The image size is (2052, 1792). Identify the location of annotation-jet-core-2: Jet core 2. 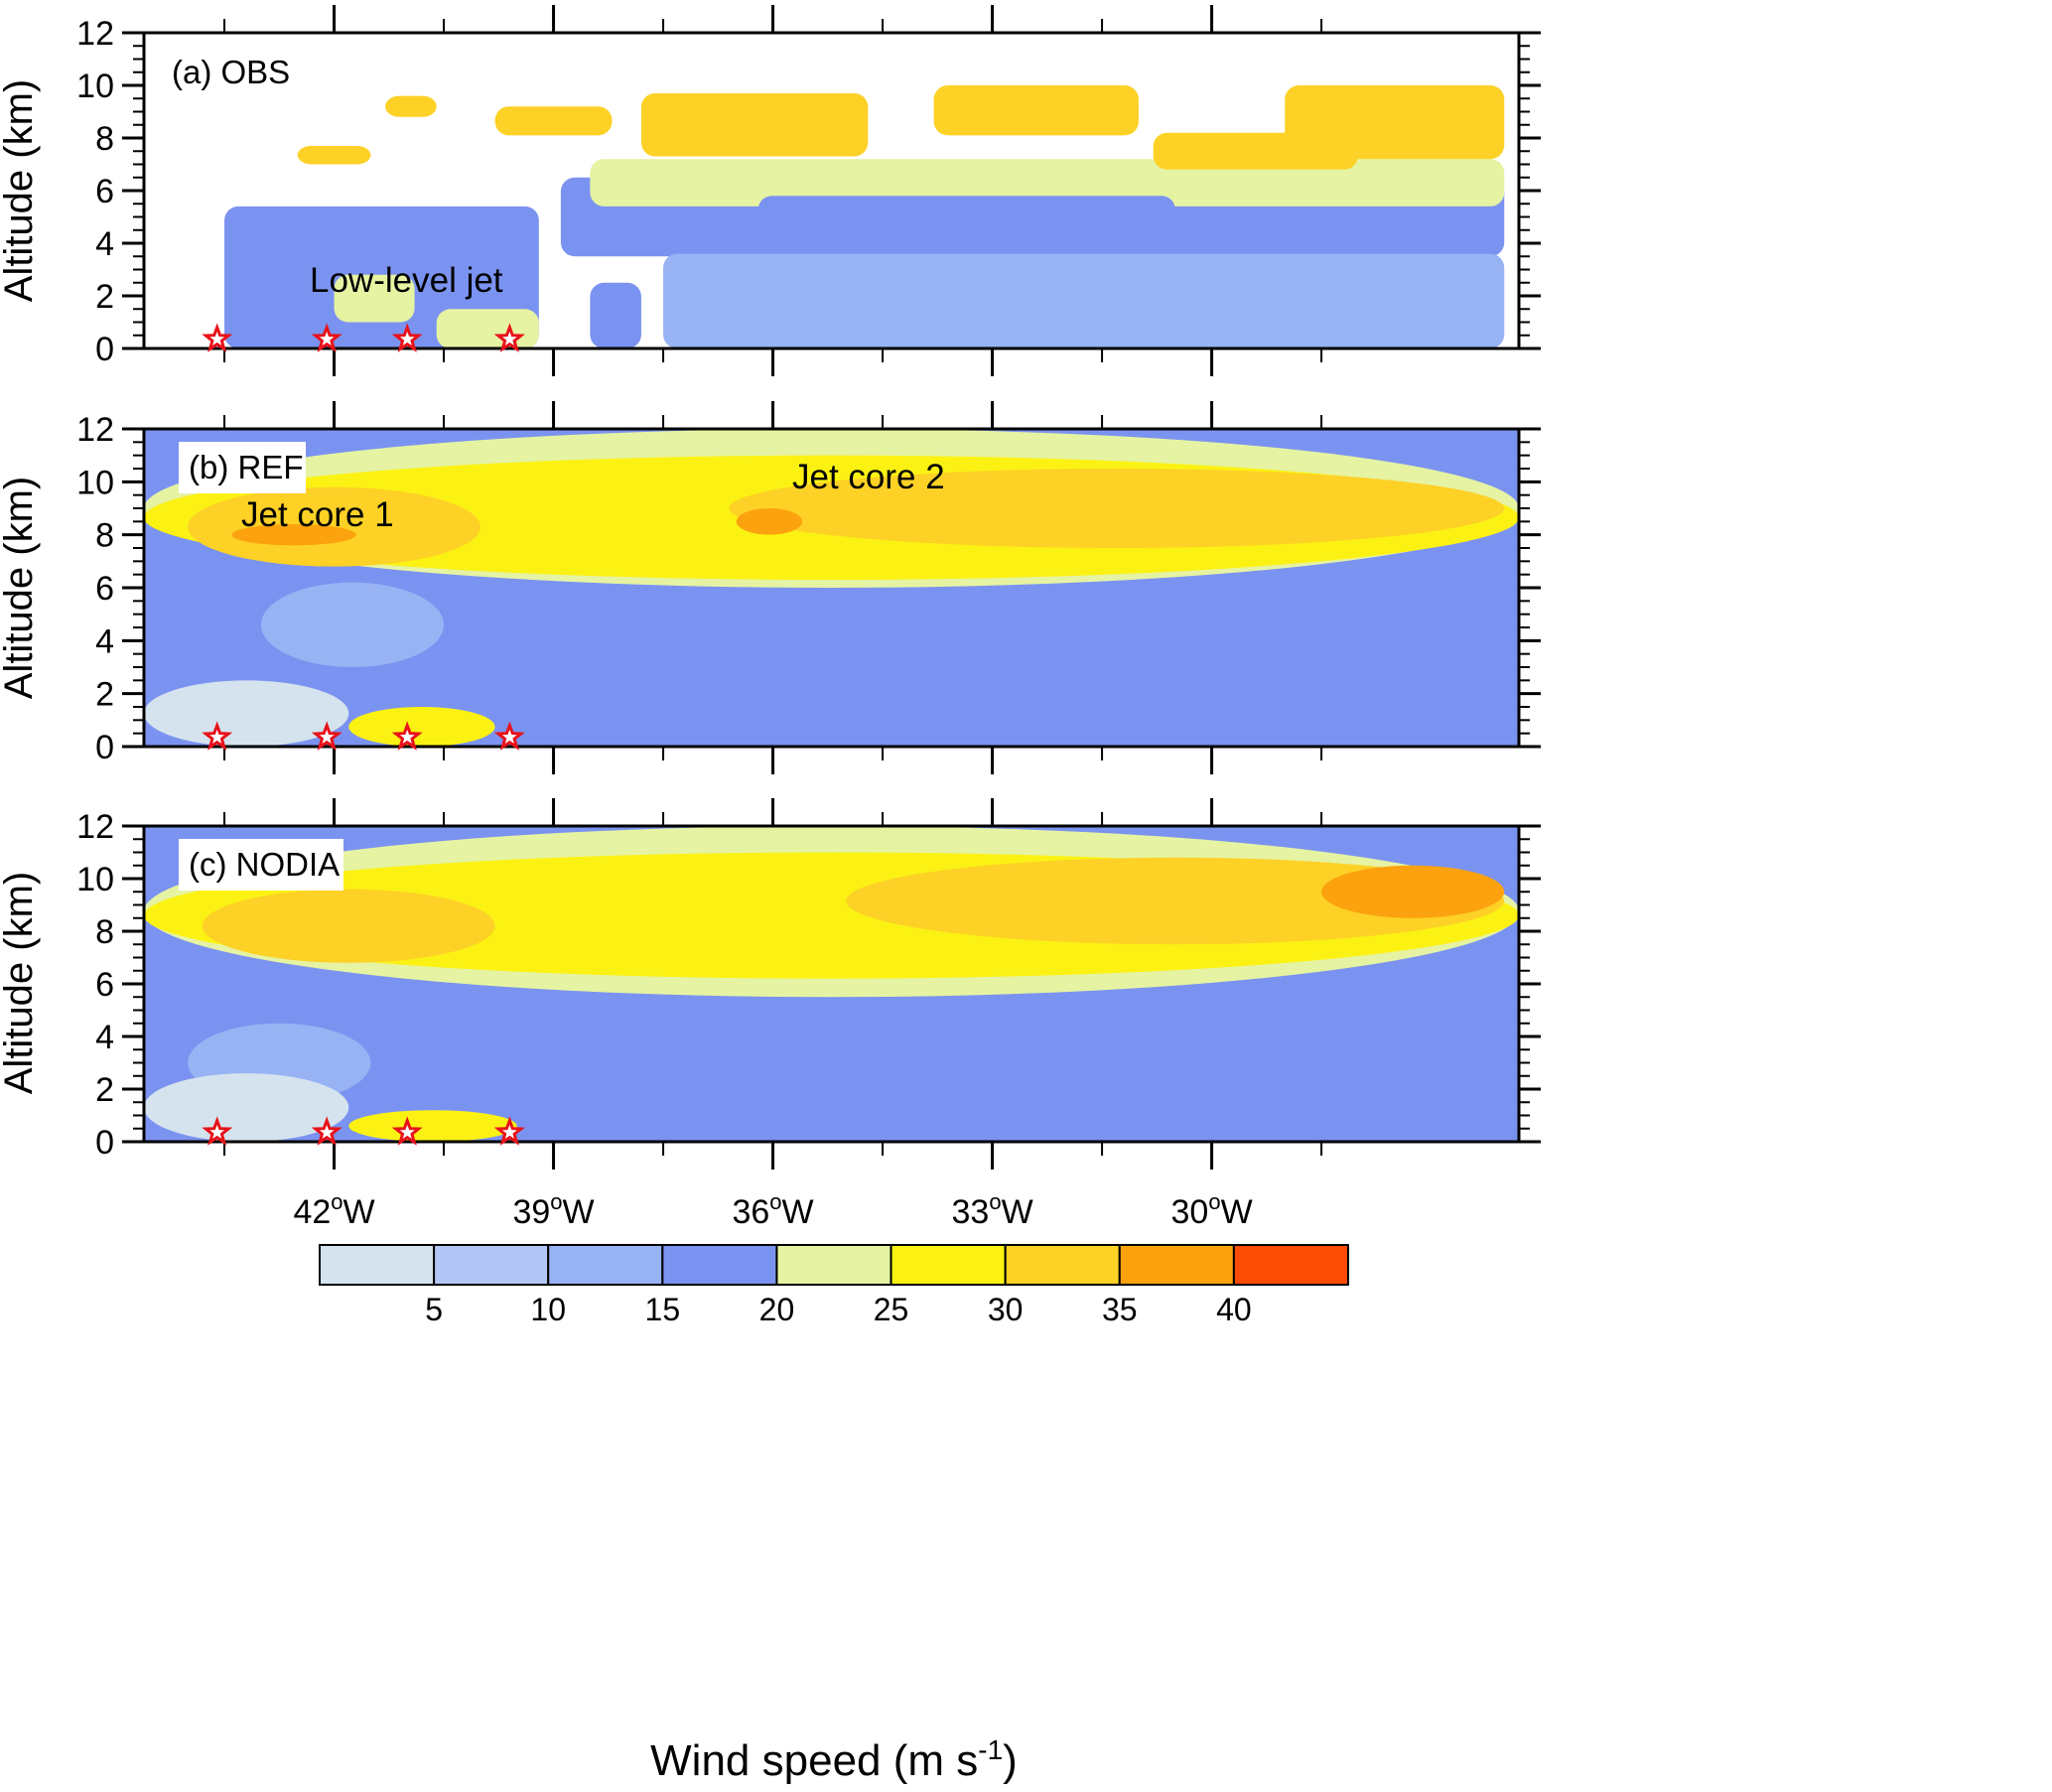
(868, 477).